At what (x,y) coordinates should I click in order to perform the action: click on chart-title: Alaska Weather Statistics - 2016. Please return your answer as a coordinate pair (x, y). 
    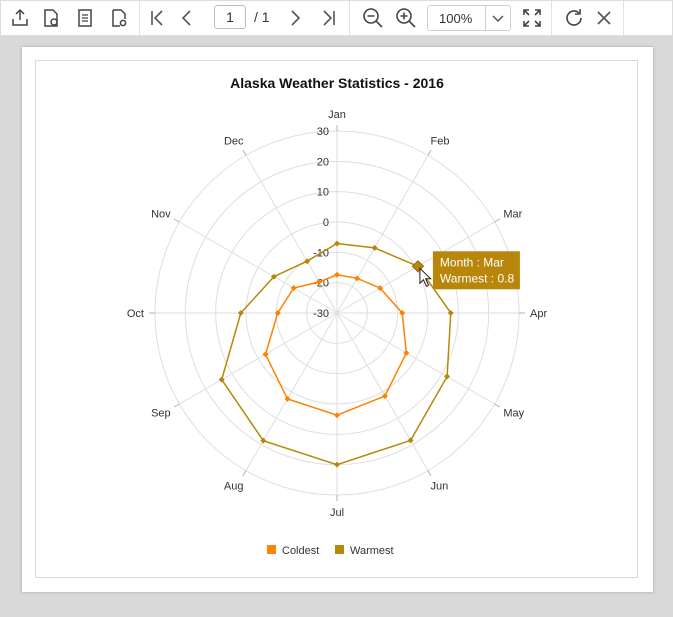
    Looking at the image, I should click on (337, 83).